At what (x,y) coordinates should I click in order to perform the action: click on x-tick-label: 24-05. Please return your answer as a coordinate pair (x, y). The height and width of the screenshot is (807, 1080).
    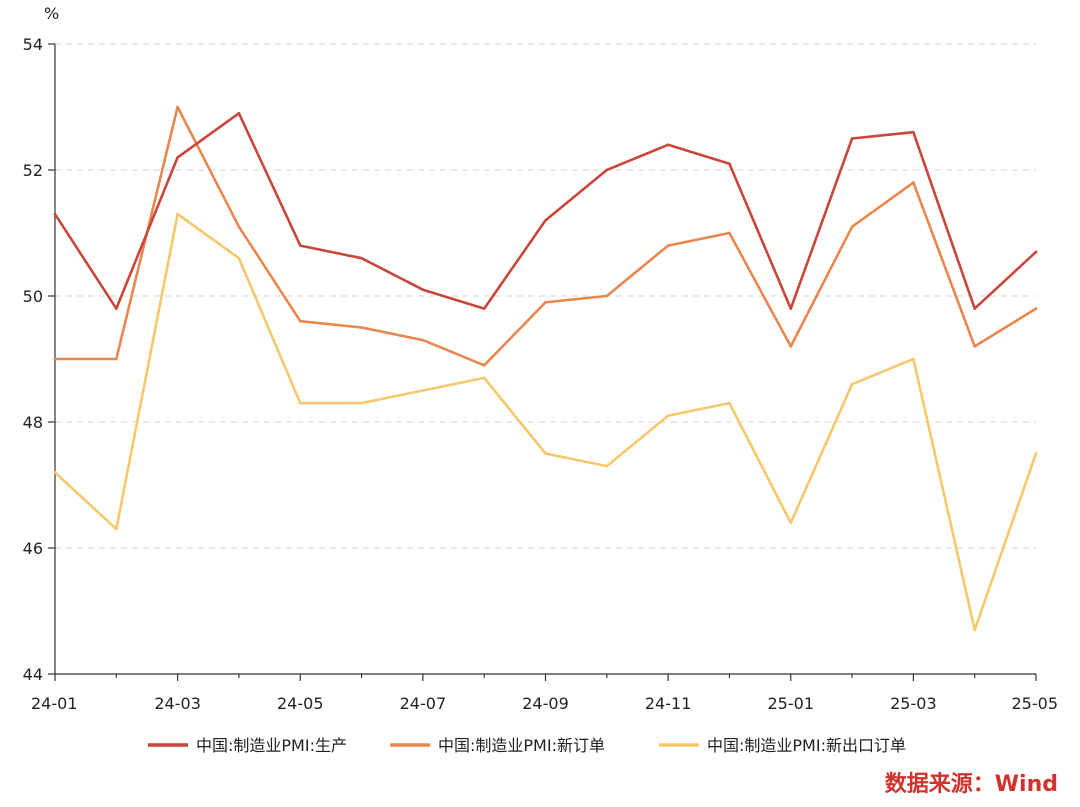
    Looking at the image, I should click on (300, 703).